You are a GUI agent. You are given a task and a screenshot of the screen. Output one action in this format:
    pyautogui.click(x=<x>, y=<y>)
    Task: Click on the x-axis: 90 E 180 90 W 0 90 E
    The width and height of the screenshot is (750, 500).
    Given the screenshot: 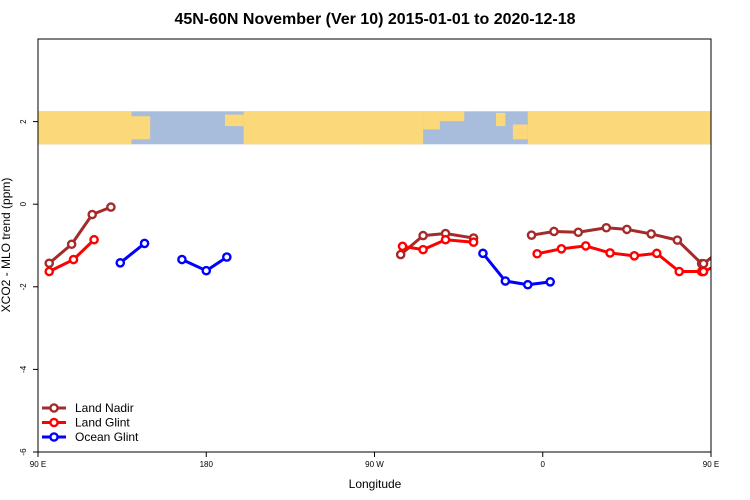 What is the action you would take?
    pyautogui.click(x=374, y=460)
    